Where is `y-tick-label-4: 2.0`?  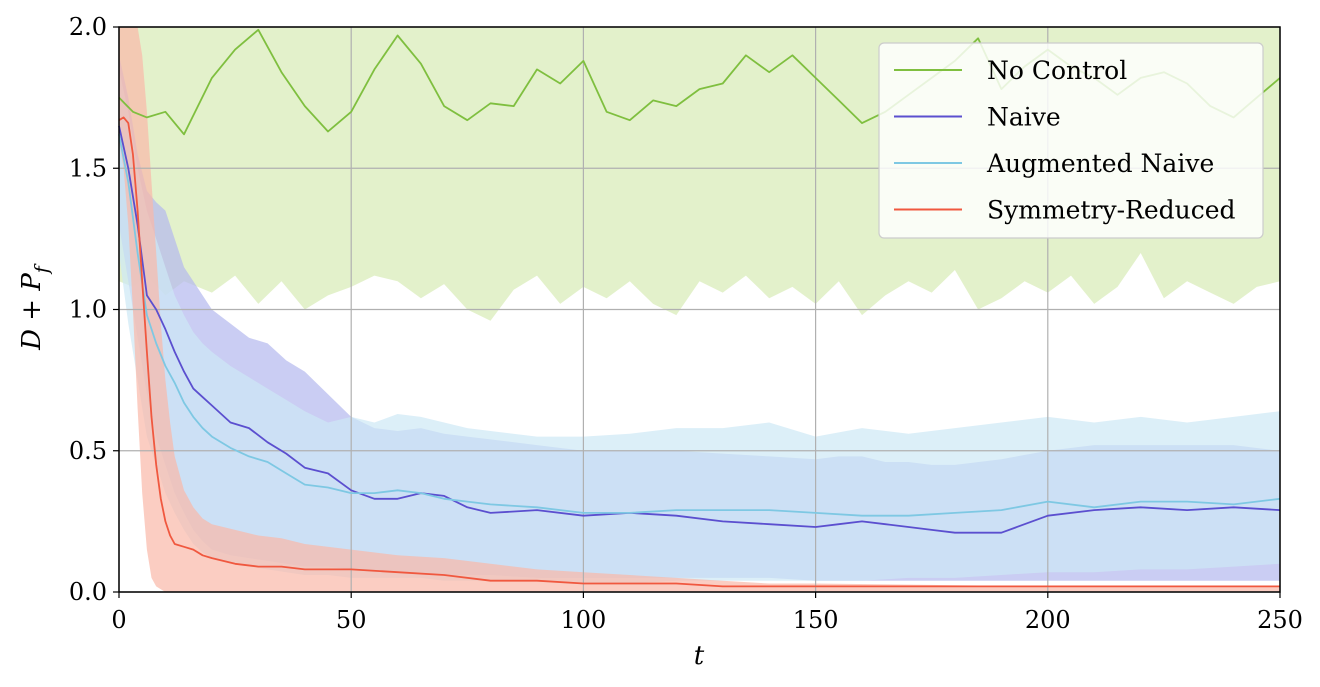 y-tick-label-4: 2.0 is located at coordinates (88, 27).